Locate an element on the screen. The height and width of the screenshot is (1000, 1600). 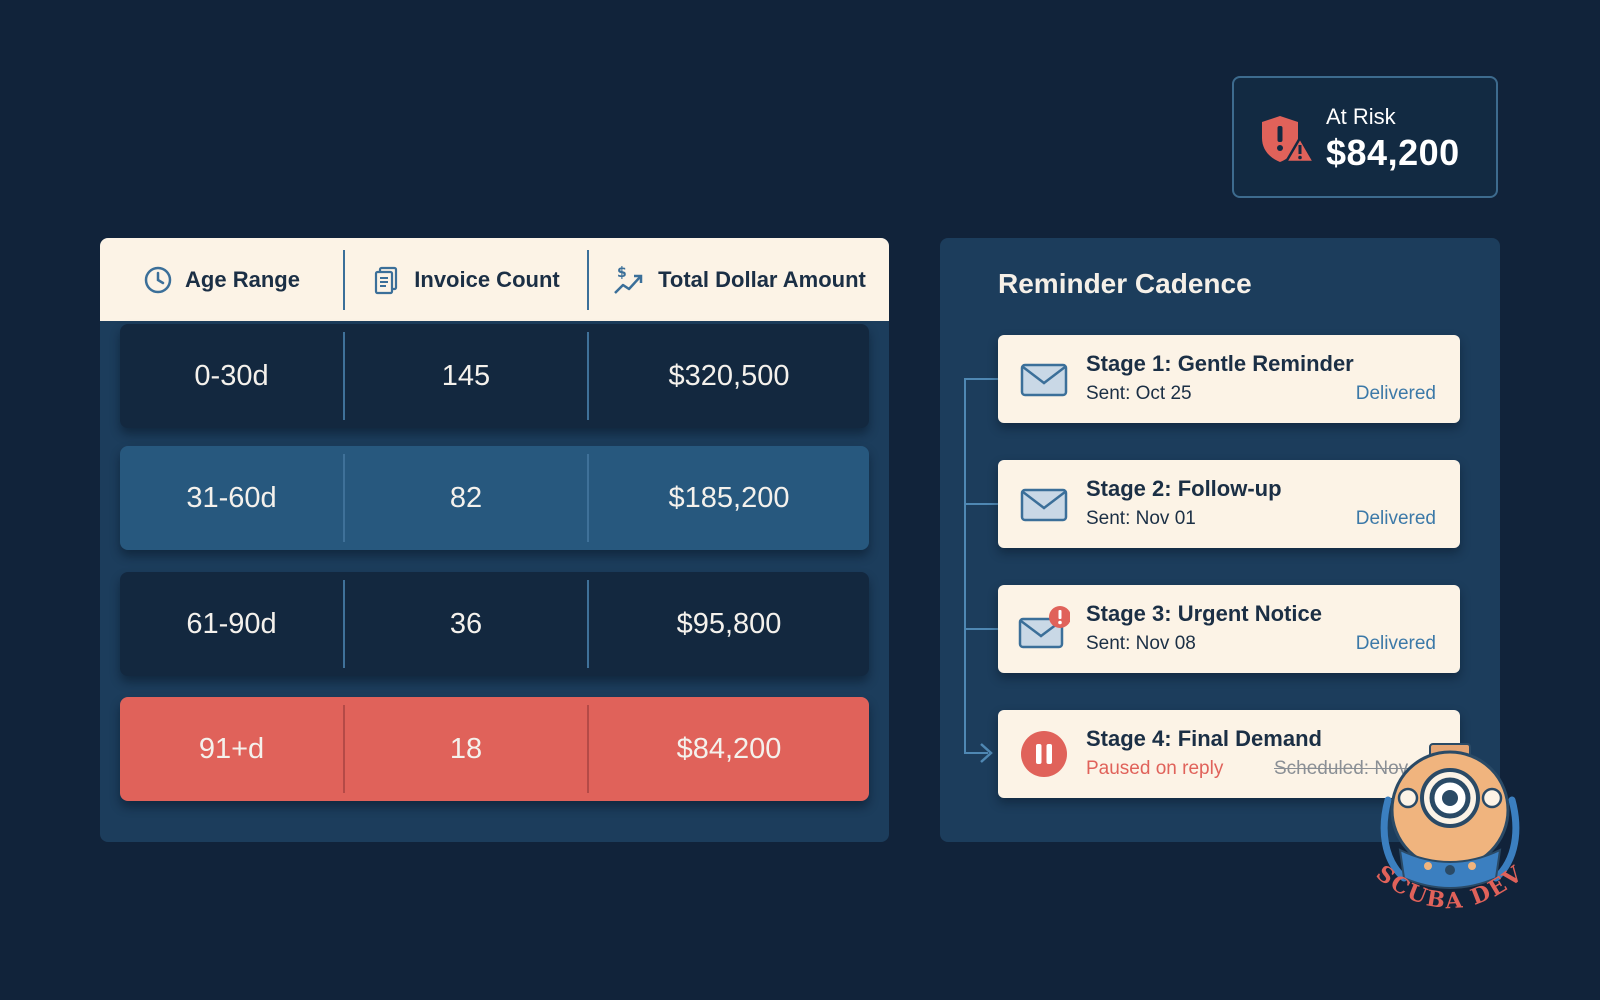
invoice-count-cell: 18 is located at coordinates (466, 748).